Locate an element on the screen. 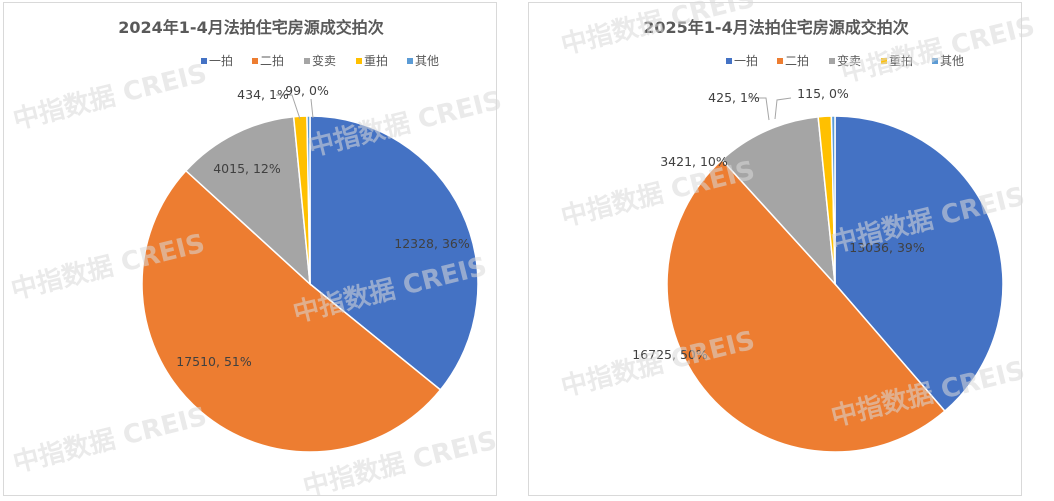 Image resolution: width=1054 pixels, height=501 pixels. chart-title: 2025年1-4月法拍住宅房源成交拍次 is located at coordinates (775, 27).